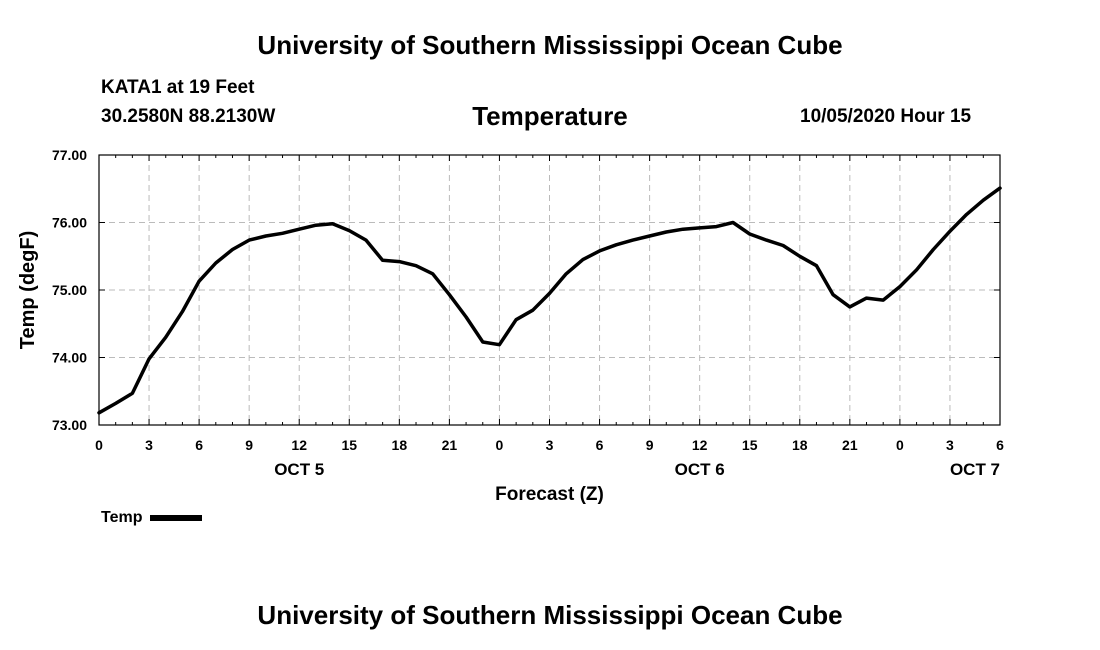 This screenshot has width=1100, height=650. Describe the element at coordinates (69, 155) in the screenshot. I see `y-tick-label: 77.00` at that location.